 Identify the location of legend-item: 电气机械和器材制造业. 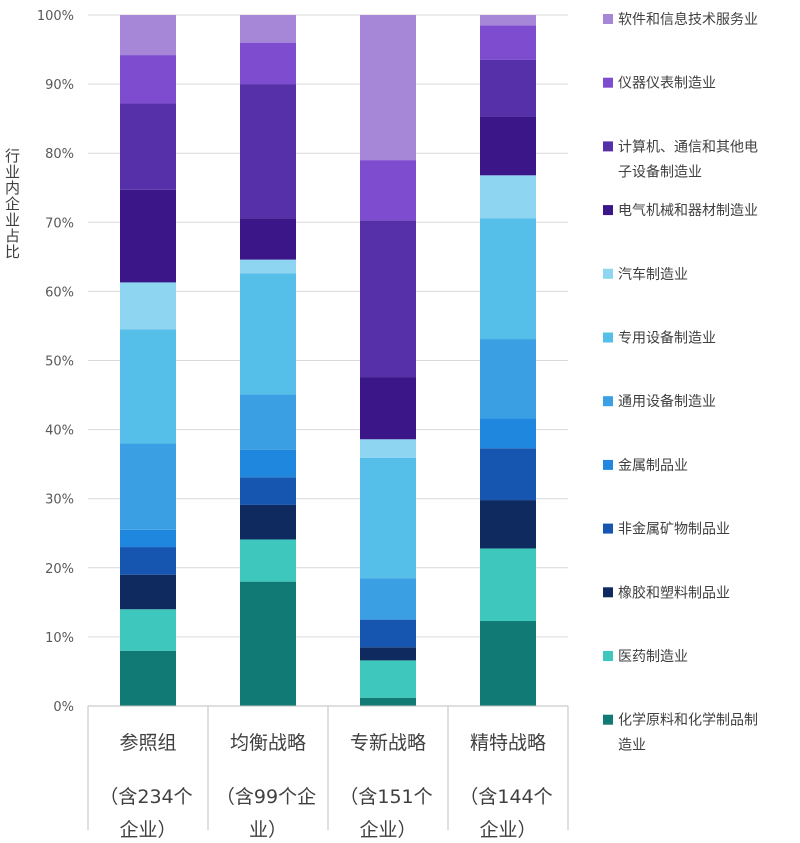
(680, 211).